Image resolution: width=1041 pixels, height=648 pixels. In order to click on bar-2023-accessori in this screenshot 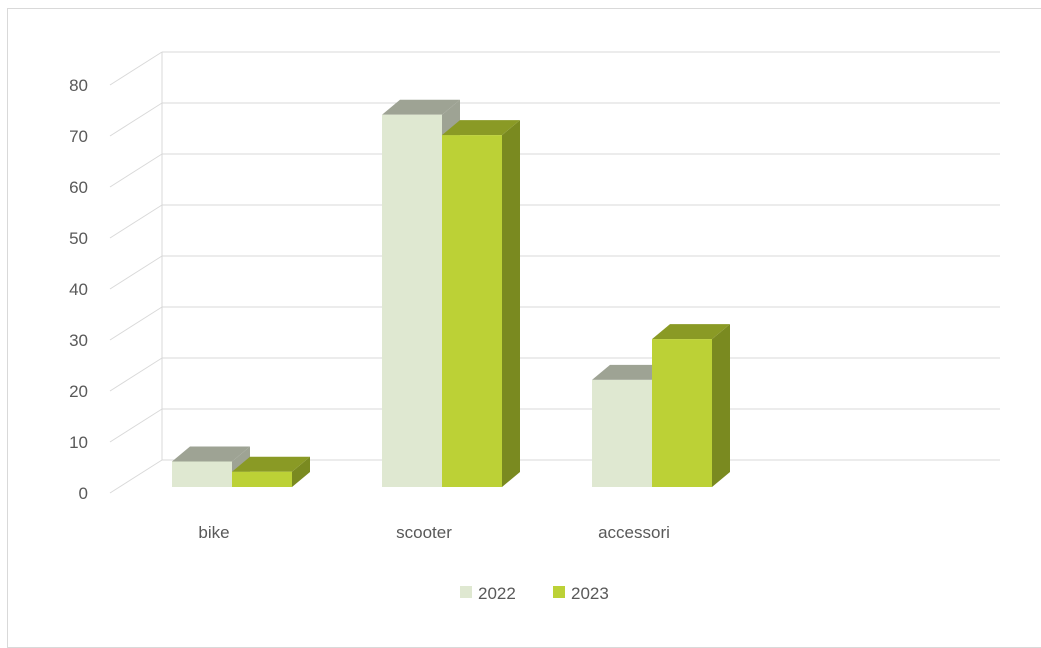, I will do `click(691, 405)`.